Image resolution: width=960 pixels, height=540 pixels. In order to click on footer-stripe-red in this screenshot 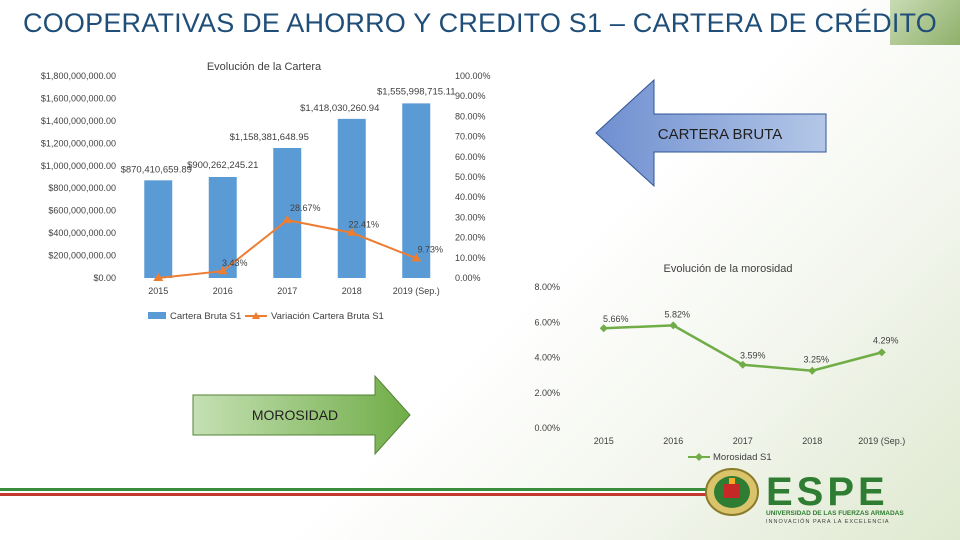, I will do `click(353, 494)`.